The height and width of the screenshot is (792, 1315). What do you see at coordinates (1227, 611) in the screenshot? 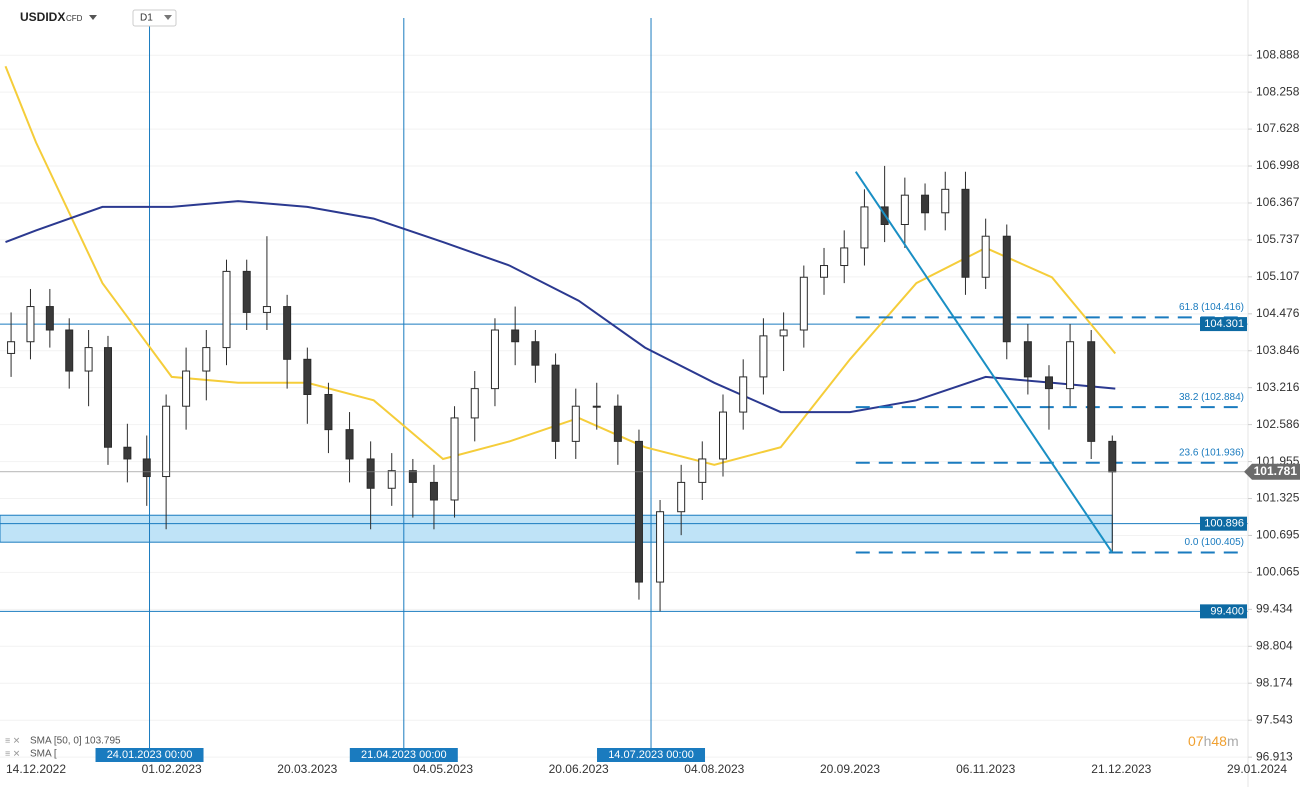
I see `level-label: 99.400` at bounding box center [1227, 611].